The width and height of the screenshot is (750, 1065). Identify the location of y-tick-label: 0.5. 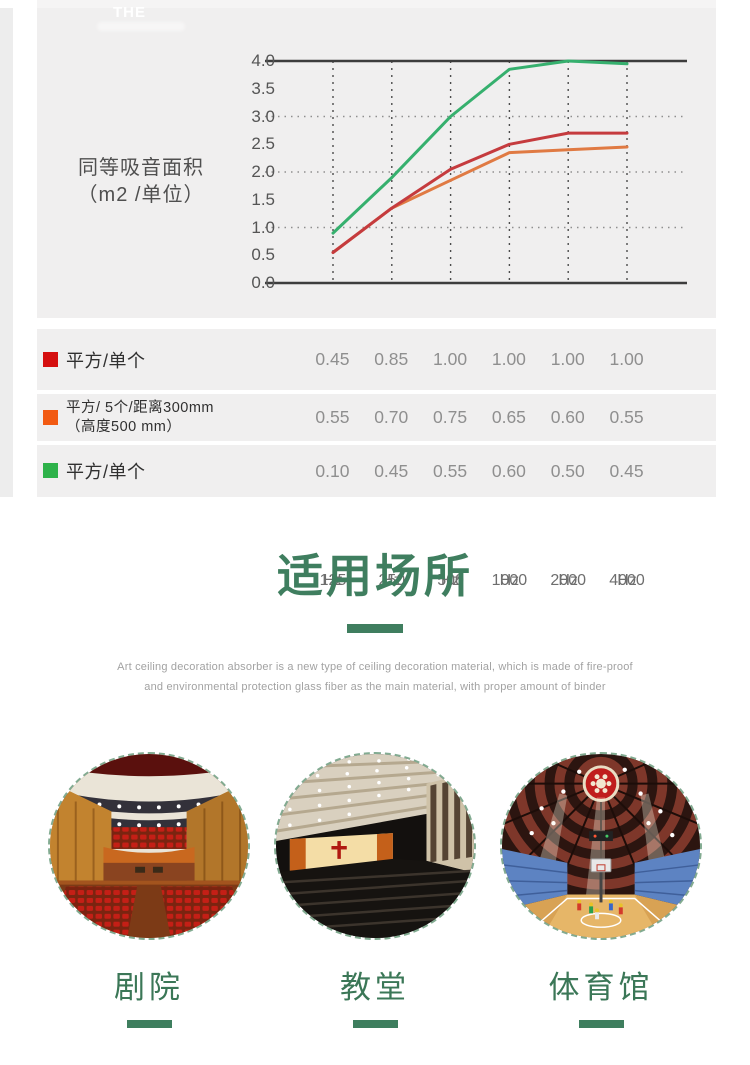
(263, 255).